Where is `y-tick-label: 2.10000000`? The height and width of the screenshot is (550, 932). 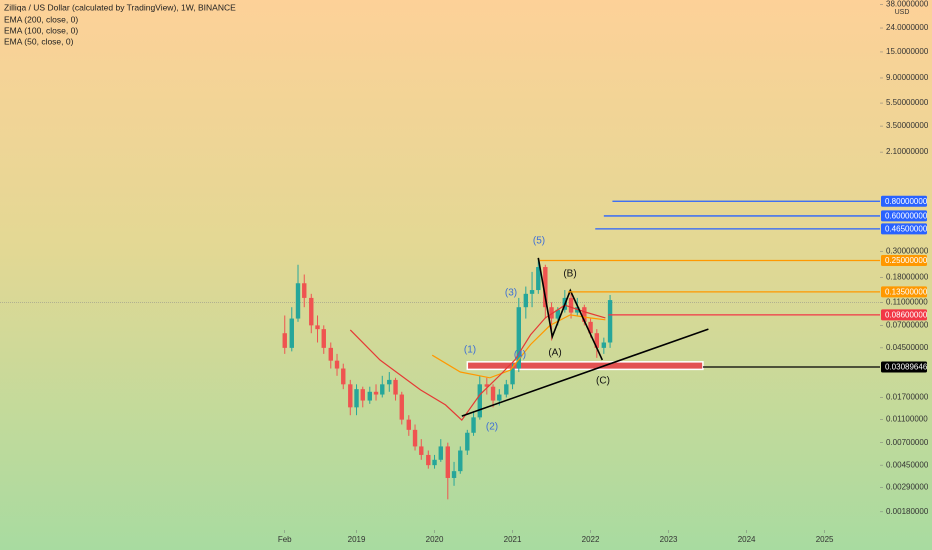 y-tick-label: 2.10000000 is located at coordinates (907, 151).